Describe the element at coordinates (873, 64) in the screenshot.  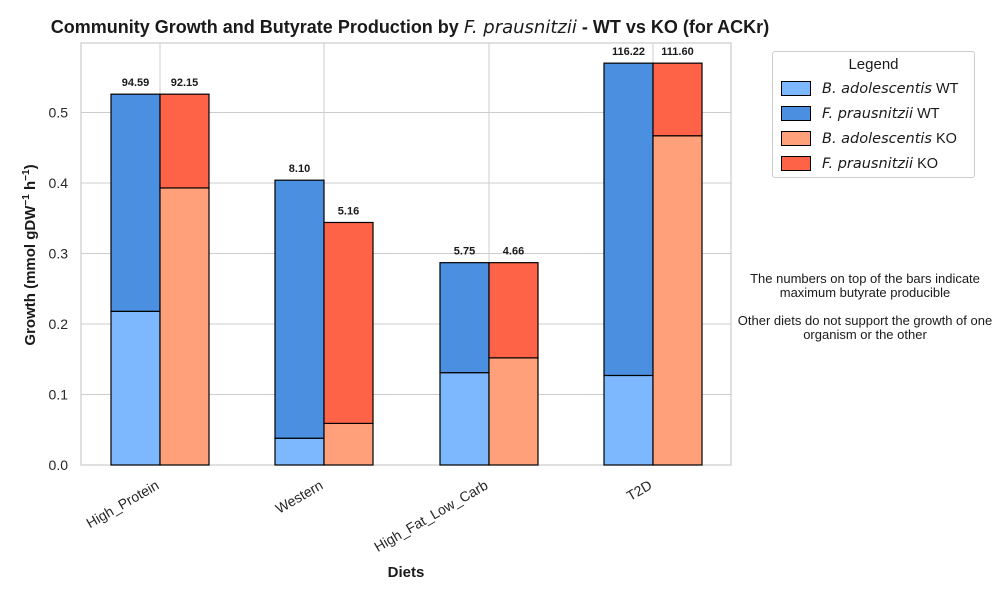
I see `legend-title: Legend` at that location.